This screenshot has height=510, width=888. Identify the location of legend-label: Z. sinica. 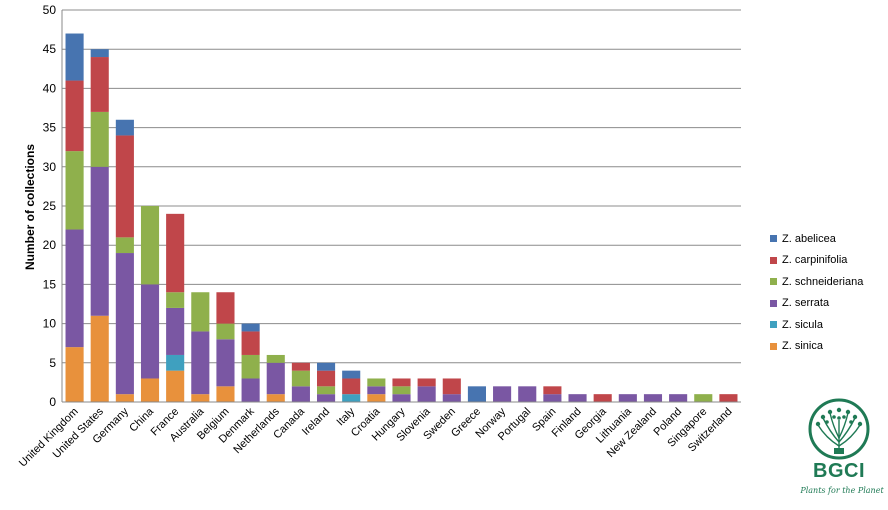
(802, 346).